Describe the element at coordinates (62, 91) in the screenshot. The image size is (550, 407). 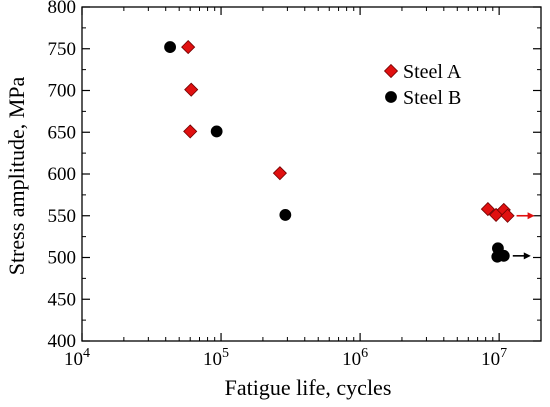
I see `y-tick-label: 700` at that location.